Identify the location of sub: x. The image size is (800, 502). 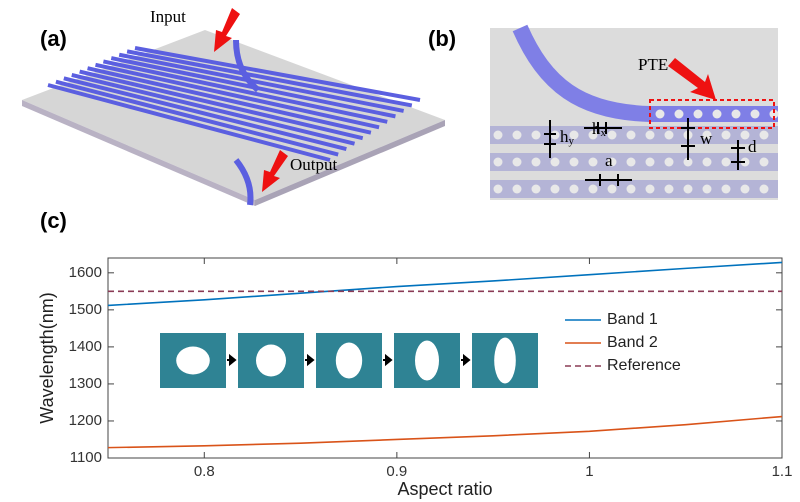
(604, 133).